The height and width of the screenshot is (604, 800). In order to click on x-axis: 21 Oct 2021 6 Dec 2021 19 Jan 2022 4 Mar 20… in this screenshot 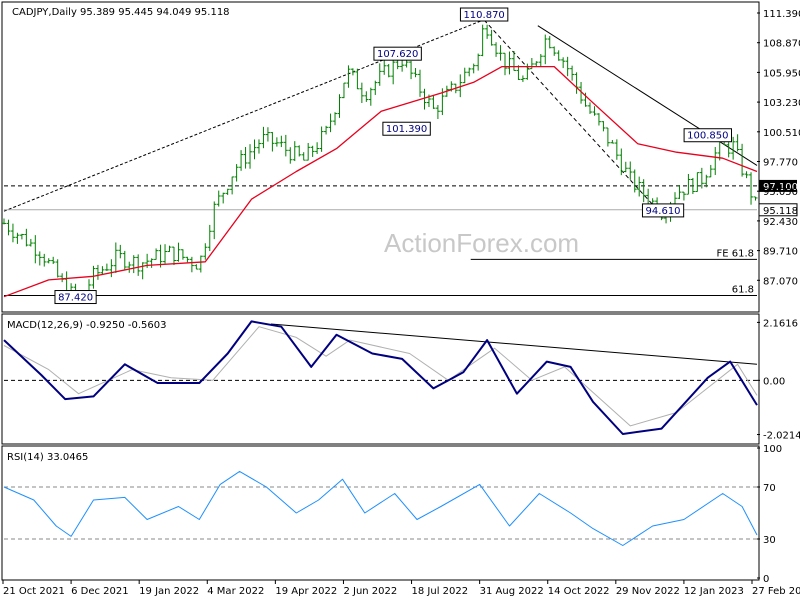, I will do `click(401, 588)`.